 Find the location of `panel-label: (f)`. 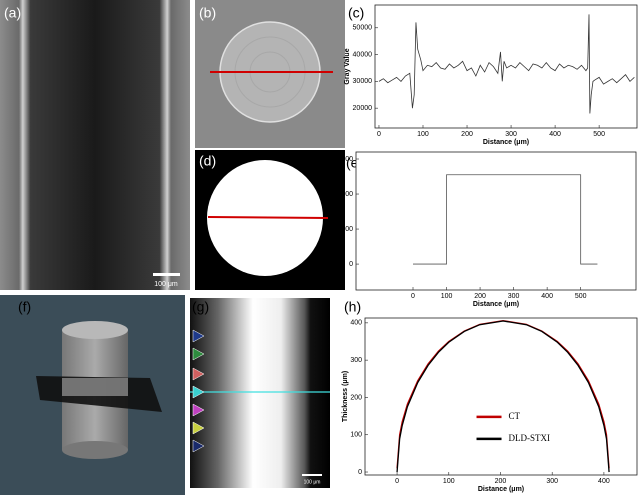

panel-label: (f) is located at coordinates (24, 307).